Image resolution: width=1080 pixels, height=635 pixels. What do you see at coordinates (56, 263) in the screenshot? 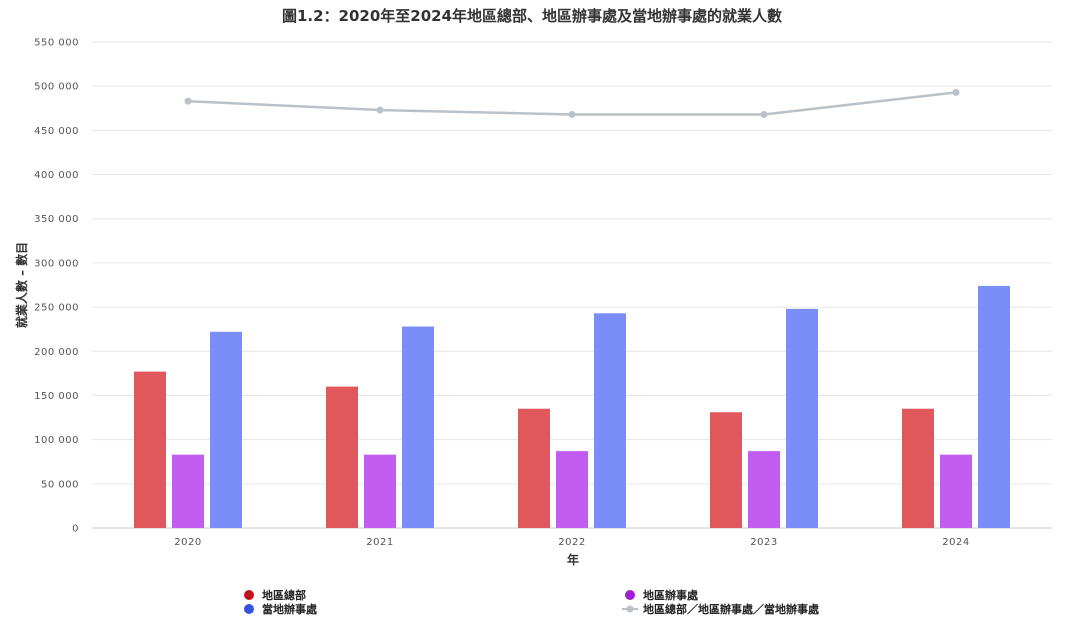
I see `y-tick-label: 300 000` at bounding box center [56, 263].